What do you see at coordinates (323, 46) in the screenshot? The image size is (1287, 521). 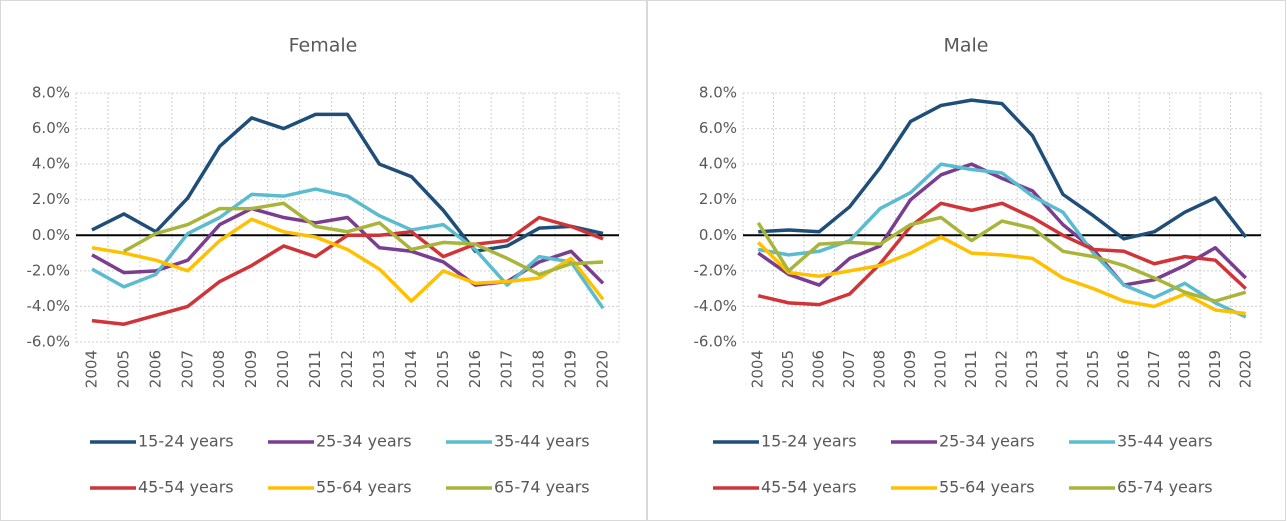 I see `chart-title: Female` at bounding box center [323, 46].